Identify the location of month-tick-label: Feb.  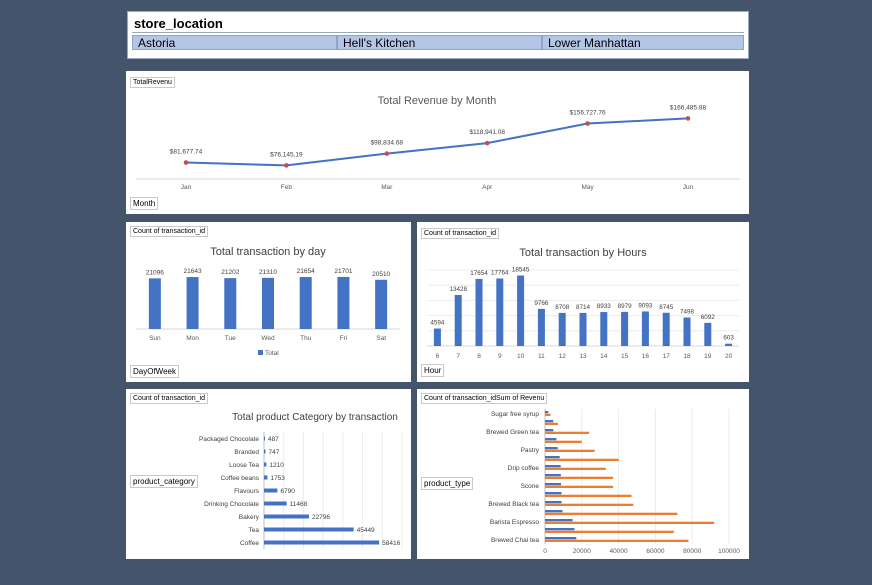
(287, 187).